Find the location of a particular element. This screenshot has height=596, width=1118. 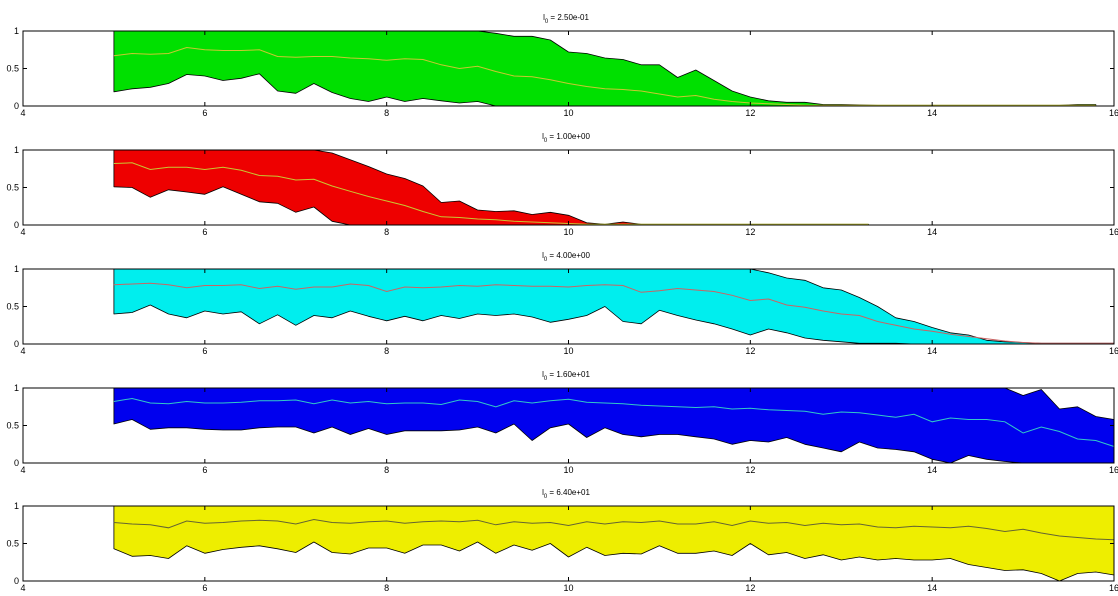

title-value: = 1.60e+01 is located at coordinates (568, 374).